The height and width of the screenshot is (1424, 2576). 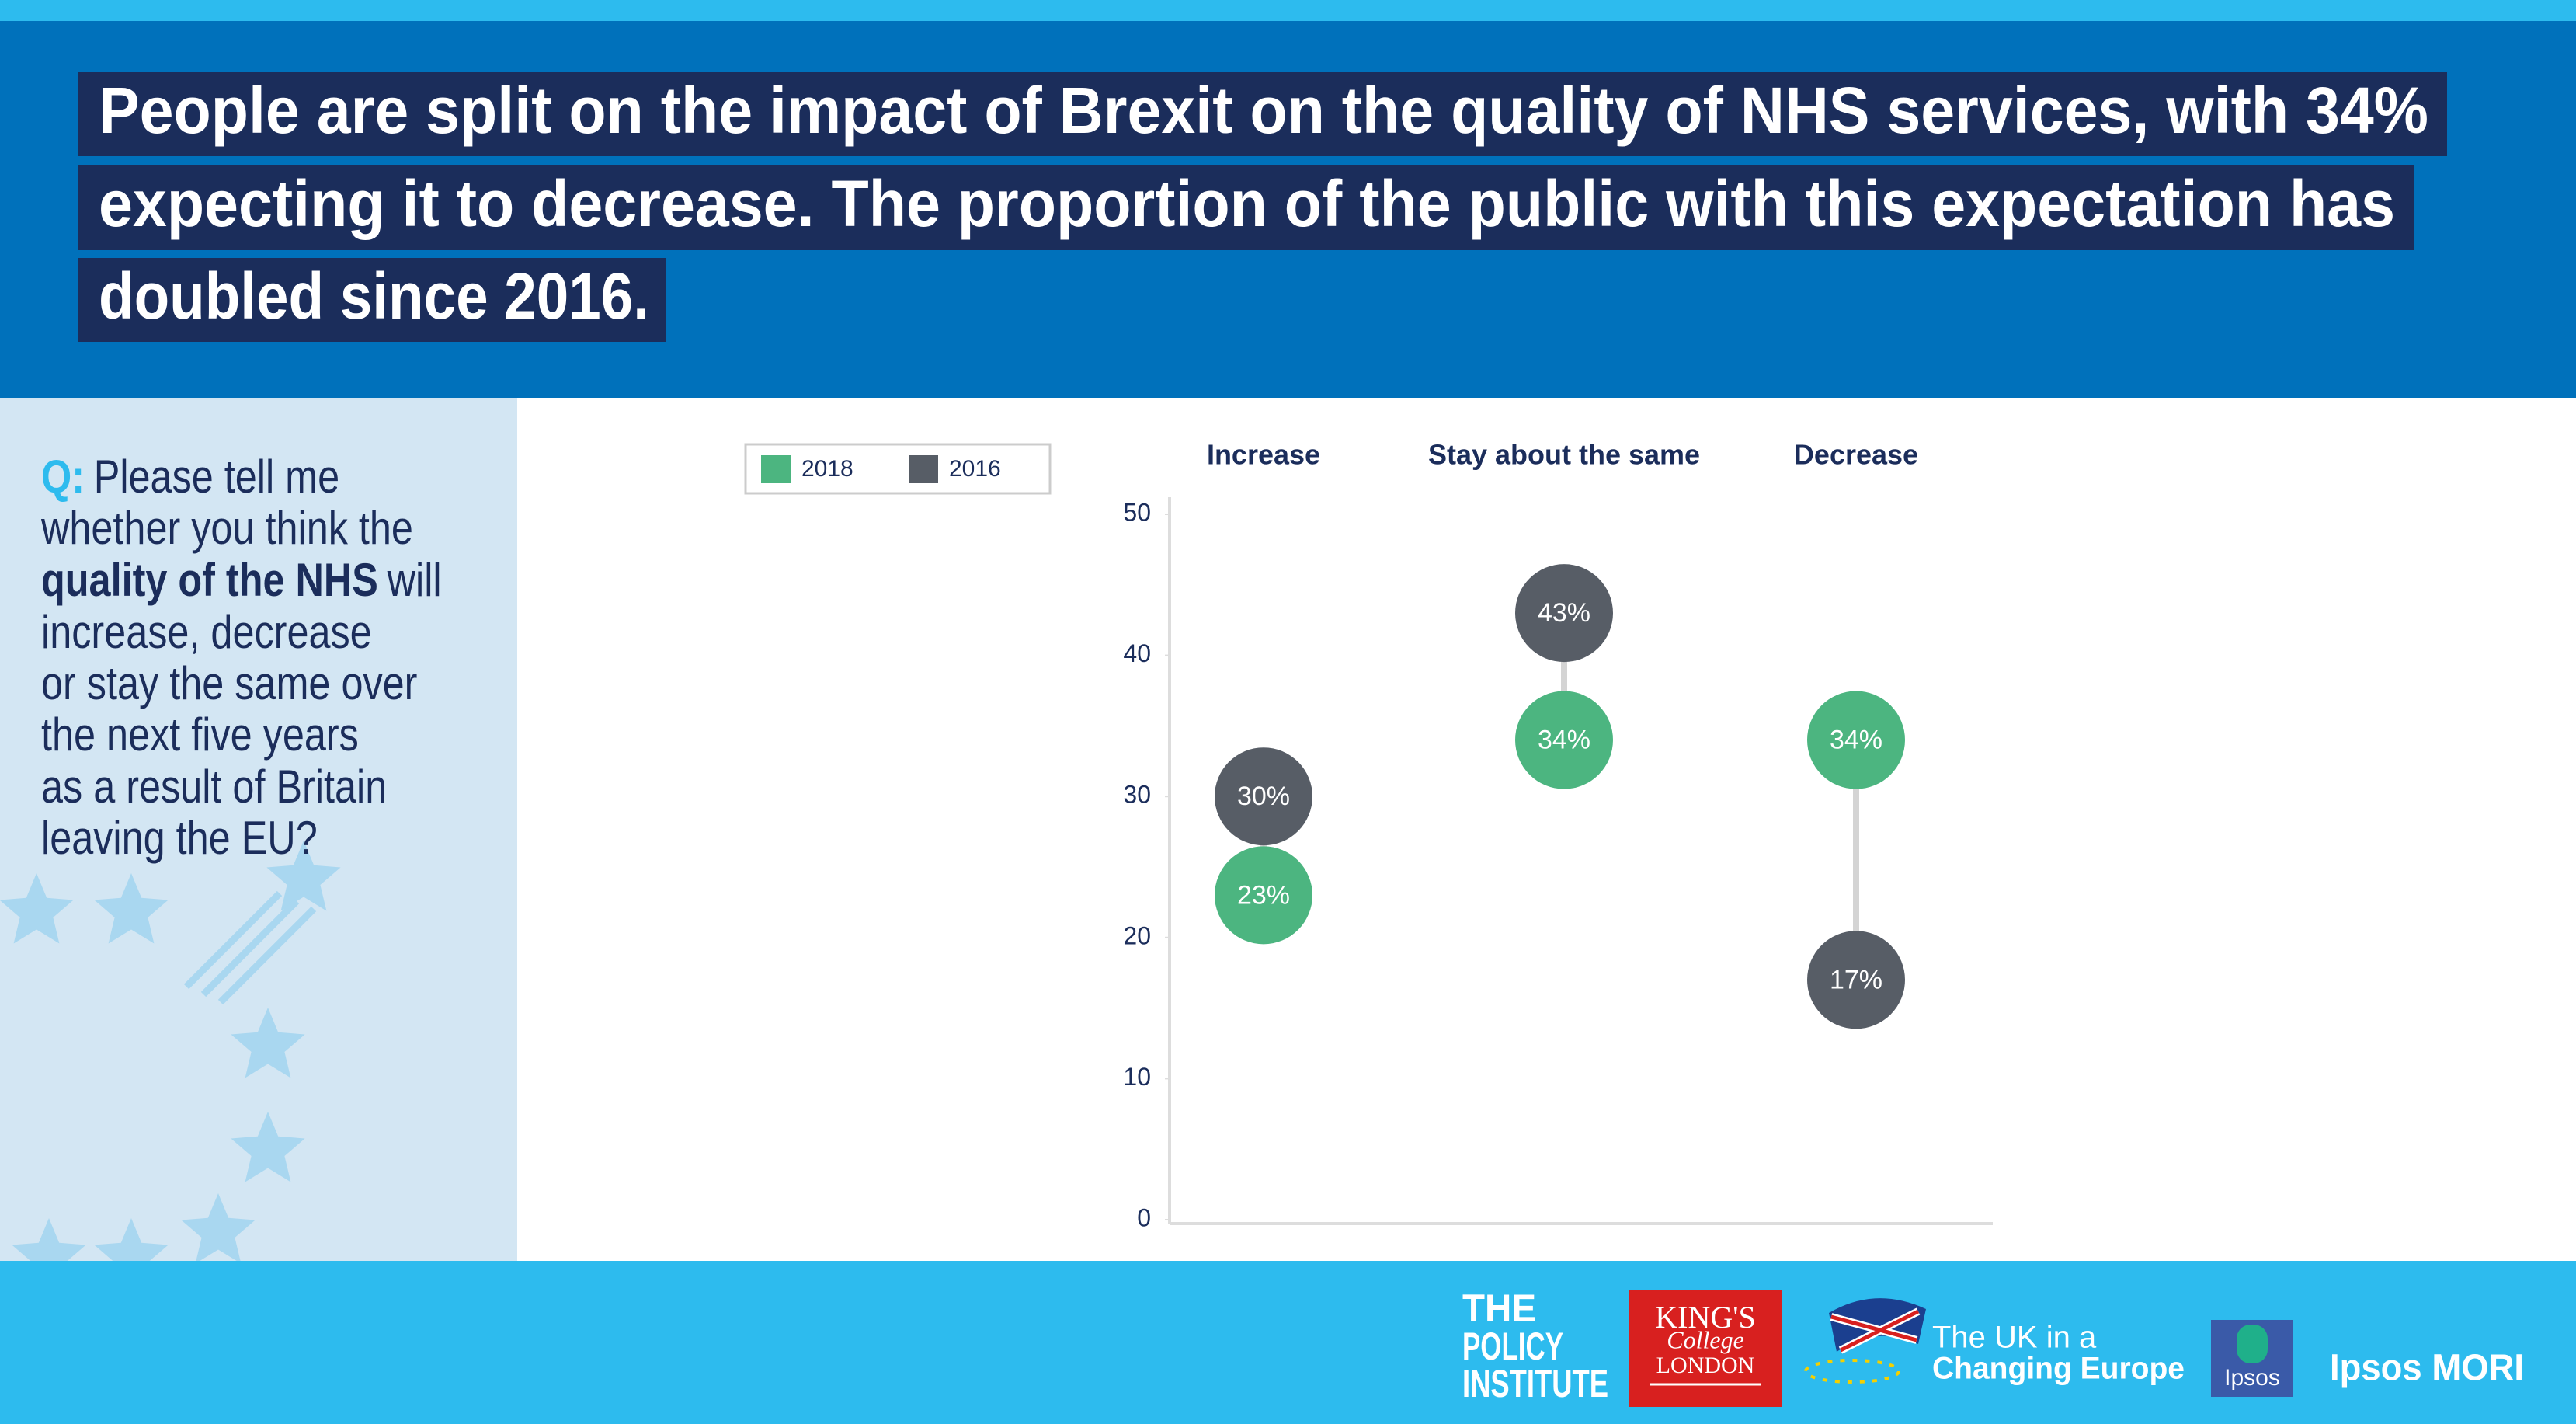 What do you see at coordinates (1535, 1383) in the screenshot?
I see `logo-text: INSTITUTE` at bounding box center [1535, 1383].